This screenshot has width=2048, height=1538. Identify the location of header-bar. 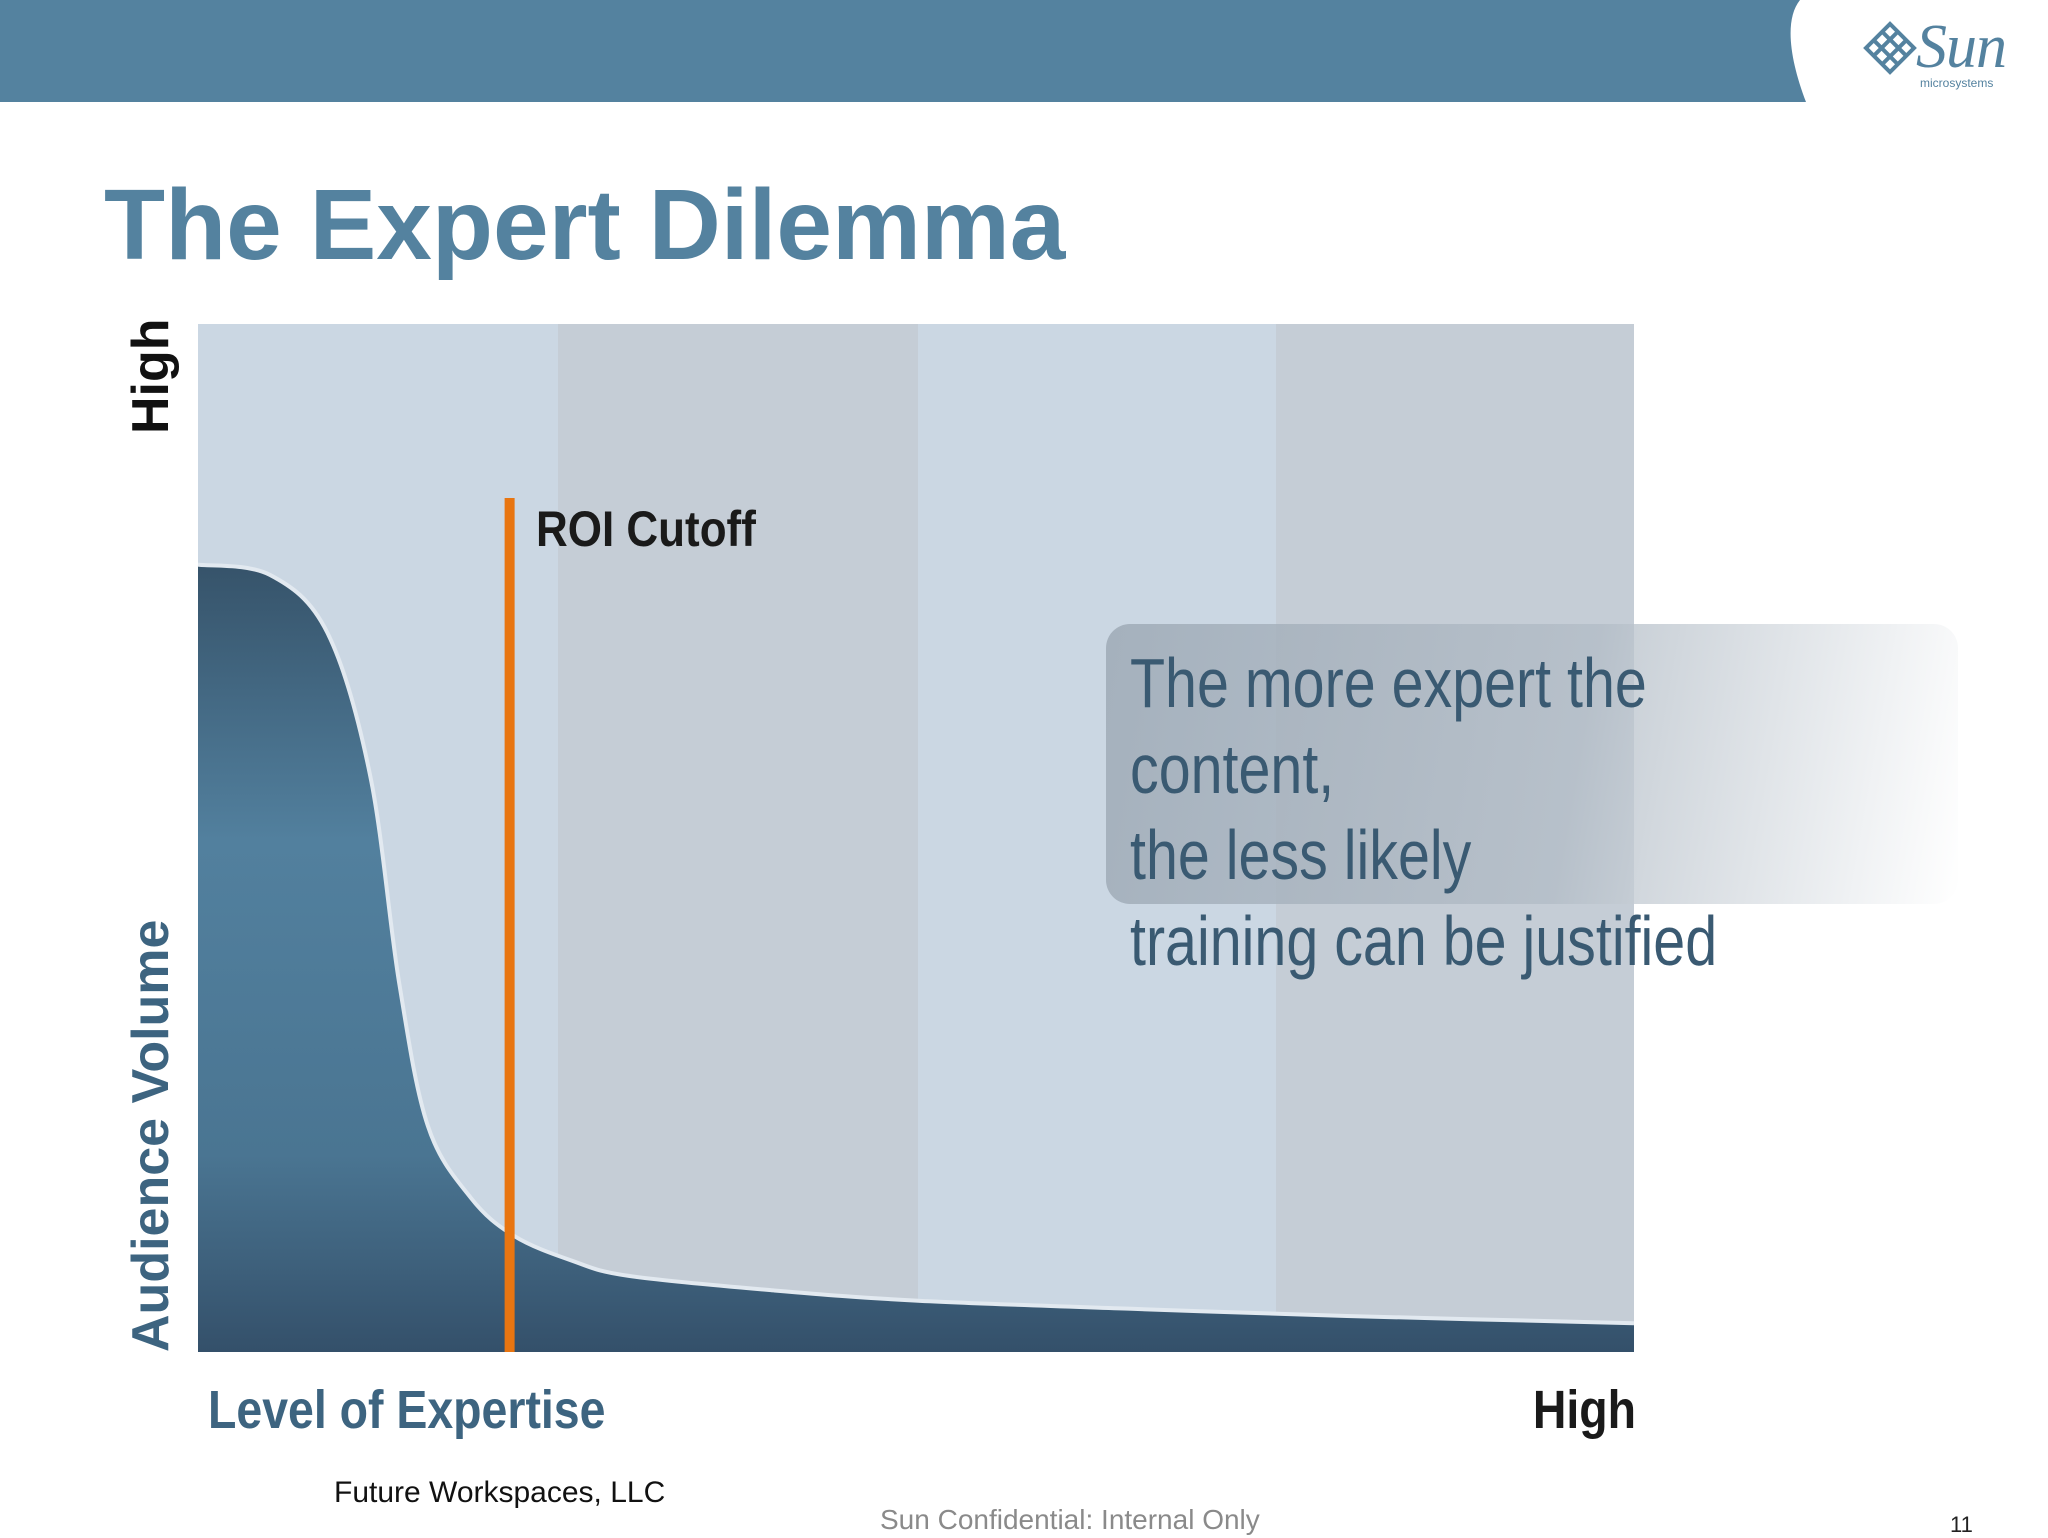
(903, 51).